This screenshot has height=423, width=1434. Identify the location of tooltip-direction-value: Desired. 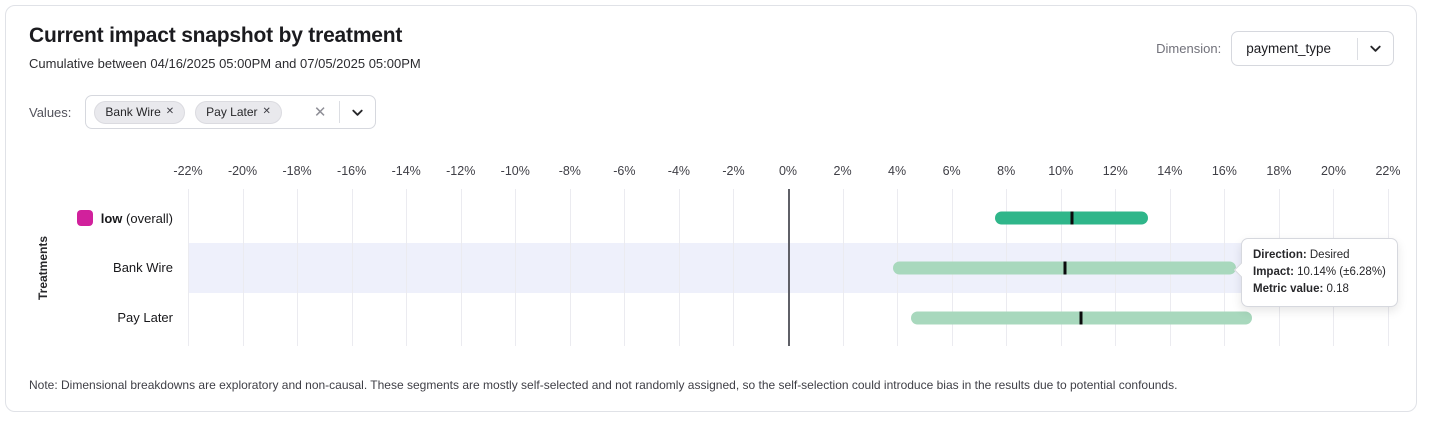
(1329, 255).